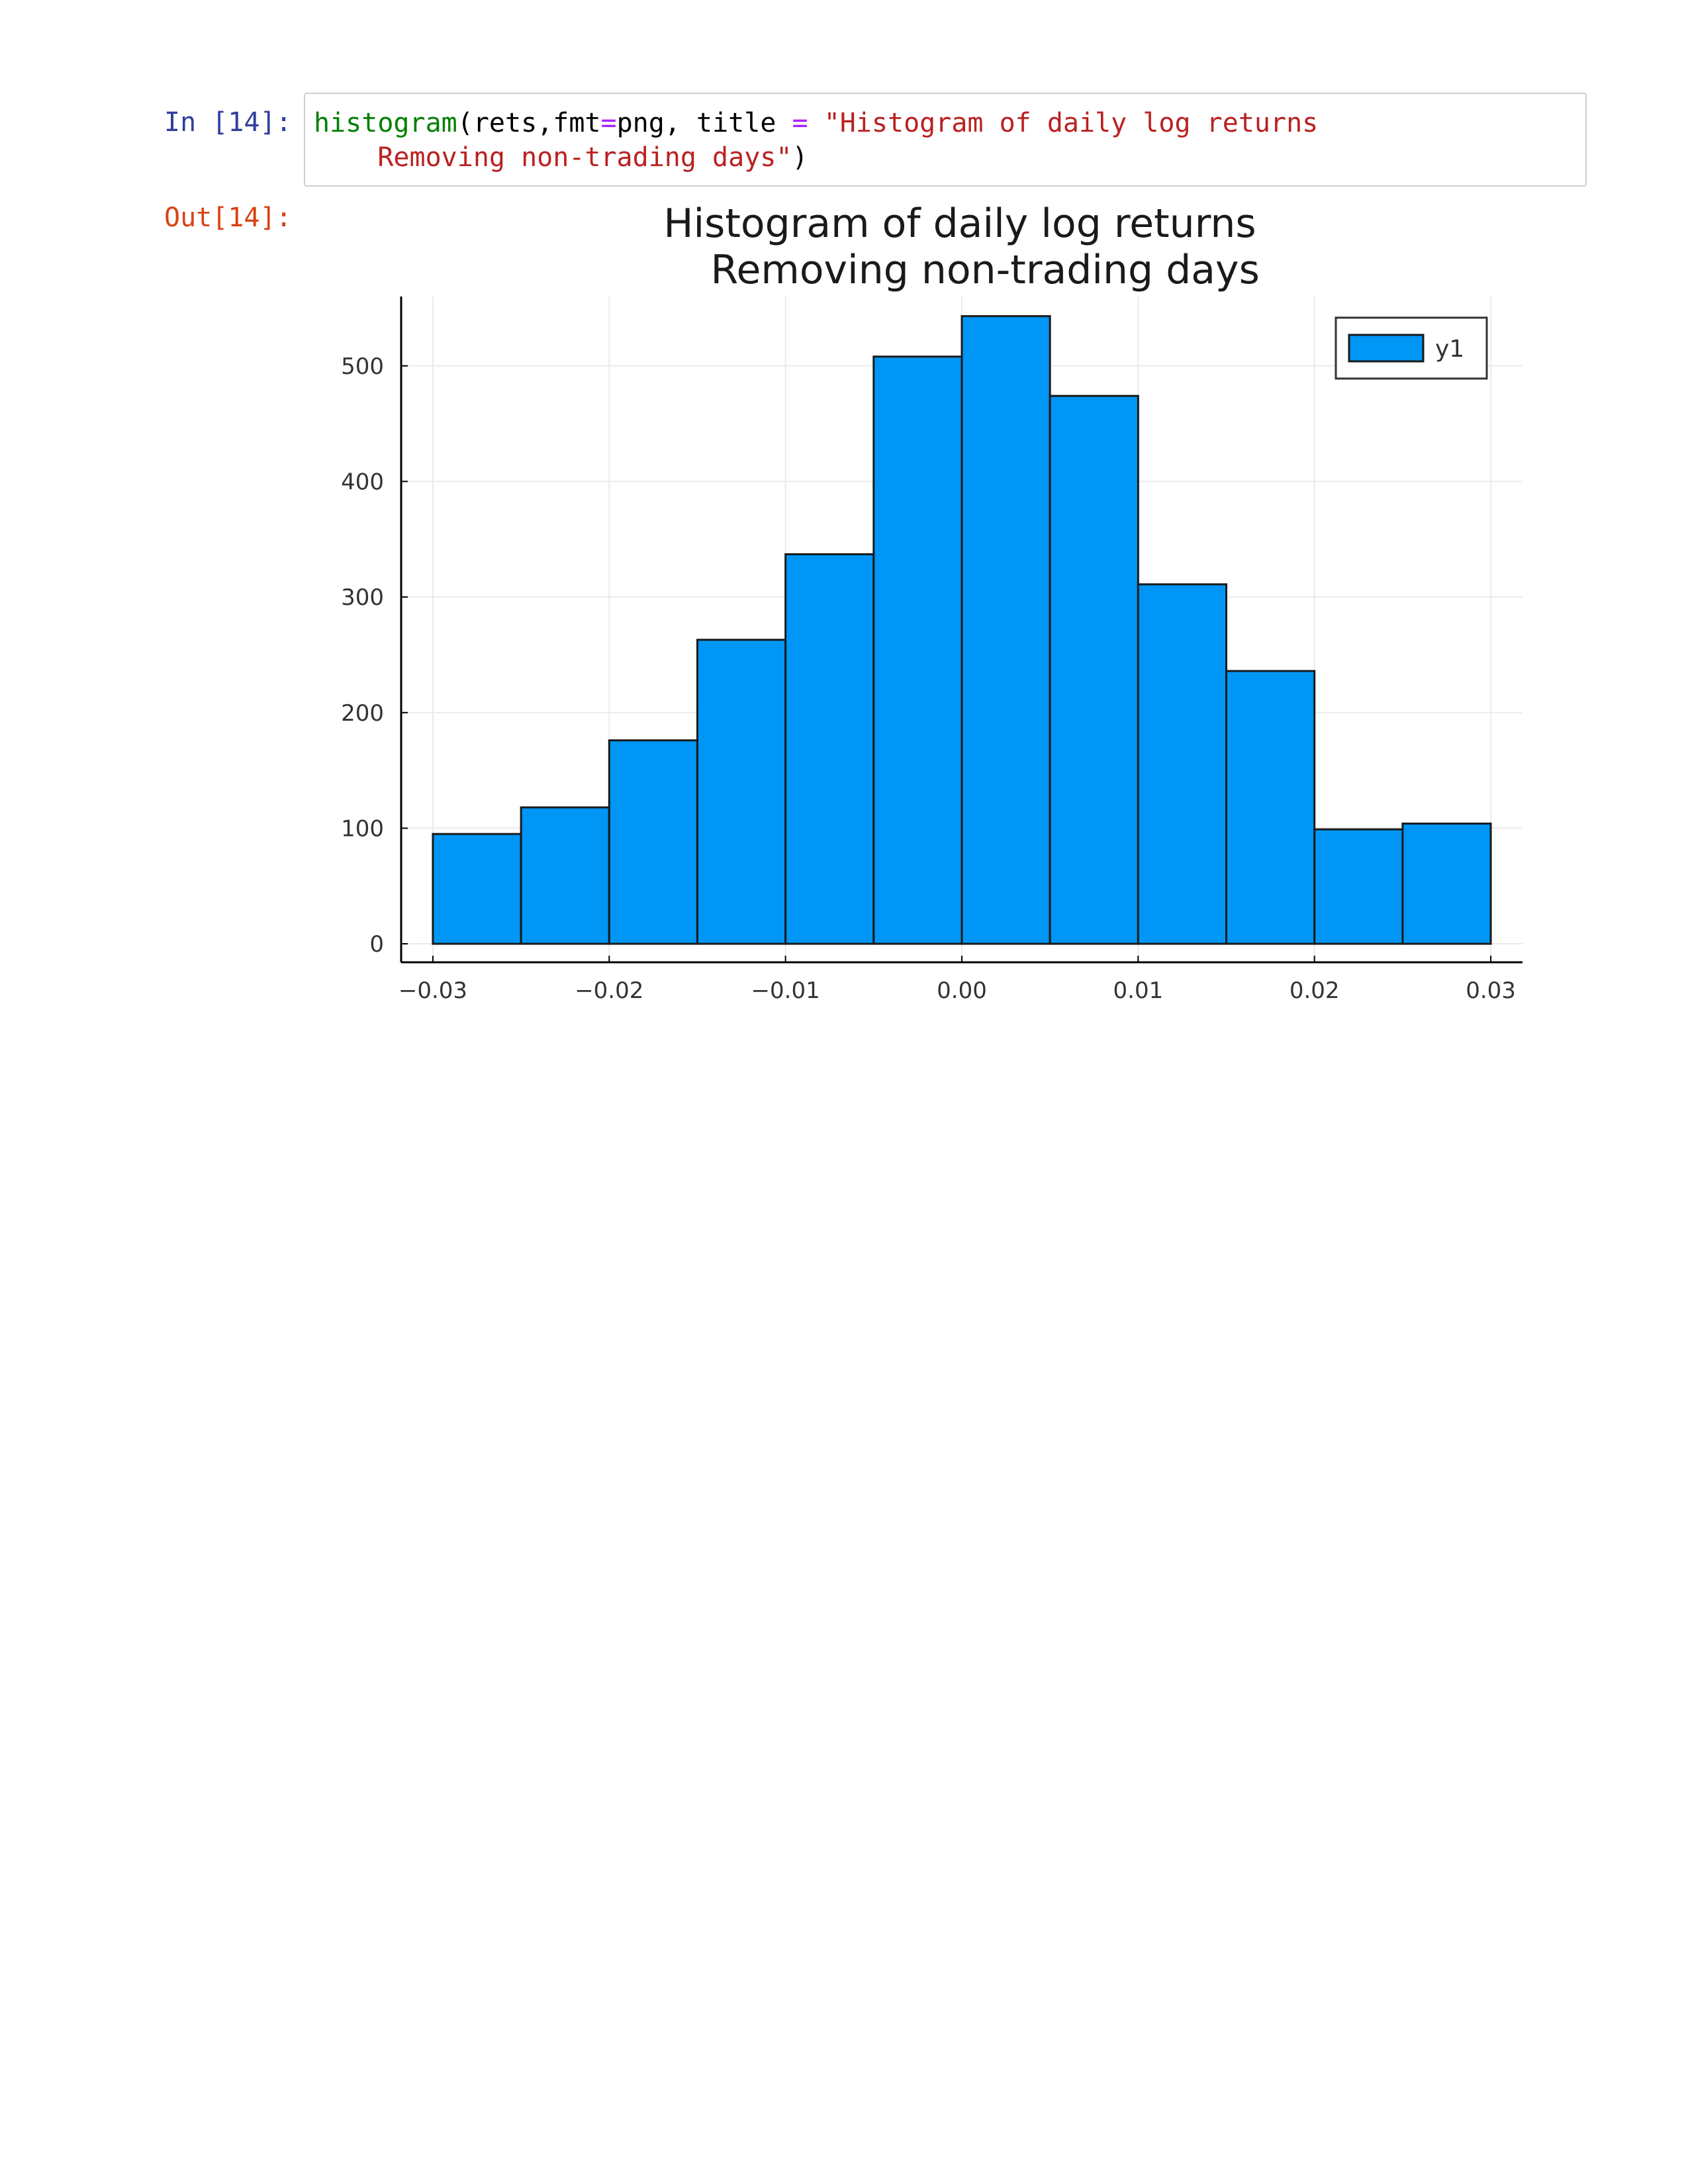  Describe the element at coordinates (433, 991) in the screenshot. I see `x-tick-label: −0.03` at that location.